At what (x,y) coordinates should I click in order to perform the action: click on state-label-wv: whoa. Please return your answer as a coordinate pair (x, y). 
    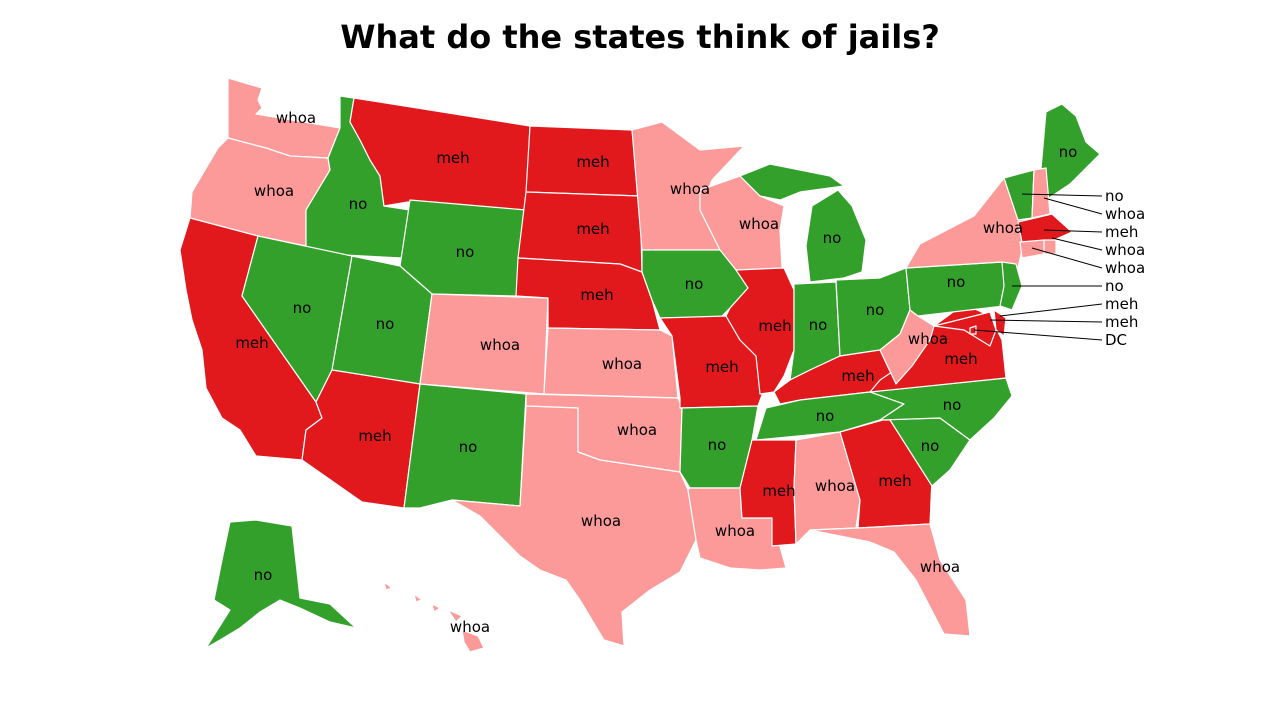
    Looking at the image, I should click on (928, 339).